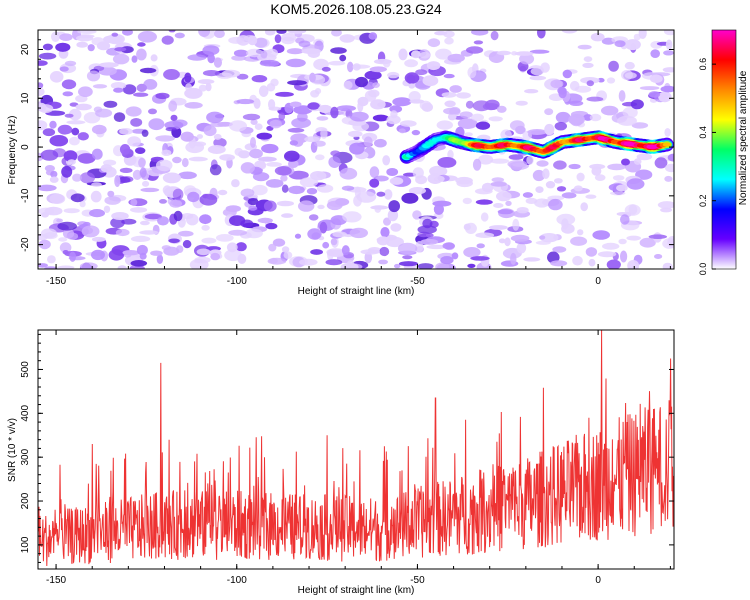 The image size is (750, 600). Describe the element at coordinates (703, 132) in the screenshot. I see `colorbar-tick-label: 0.4` at that location.